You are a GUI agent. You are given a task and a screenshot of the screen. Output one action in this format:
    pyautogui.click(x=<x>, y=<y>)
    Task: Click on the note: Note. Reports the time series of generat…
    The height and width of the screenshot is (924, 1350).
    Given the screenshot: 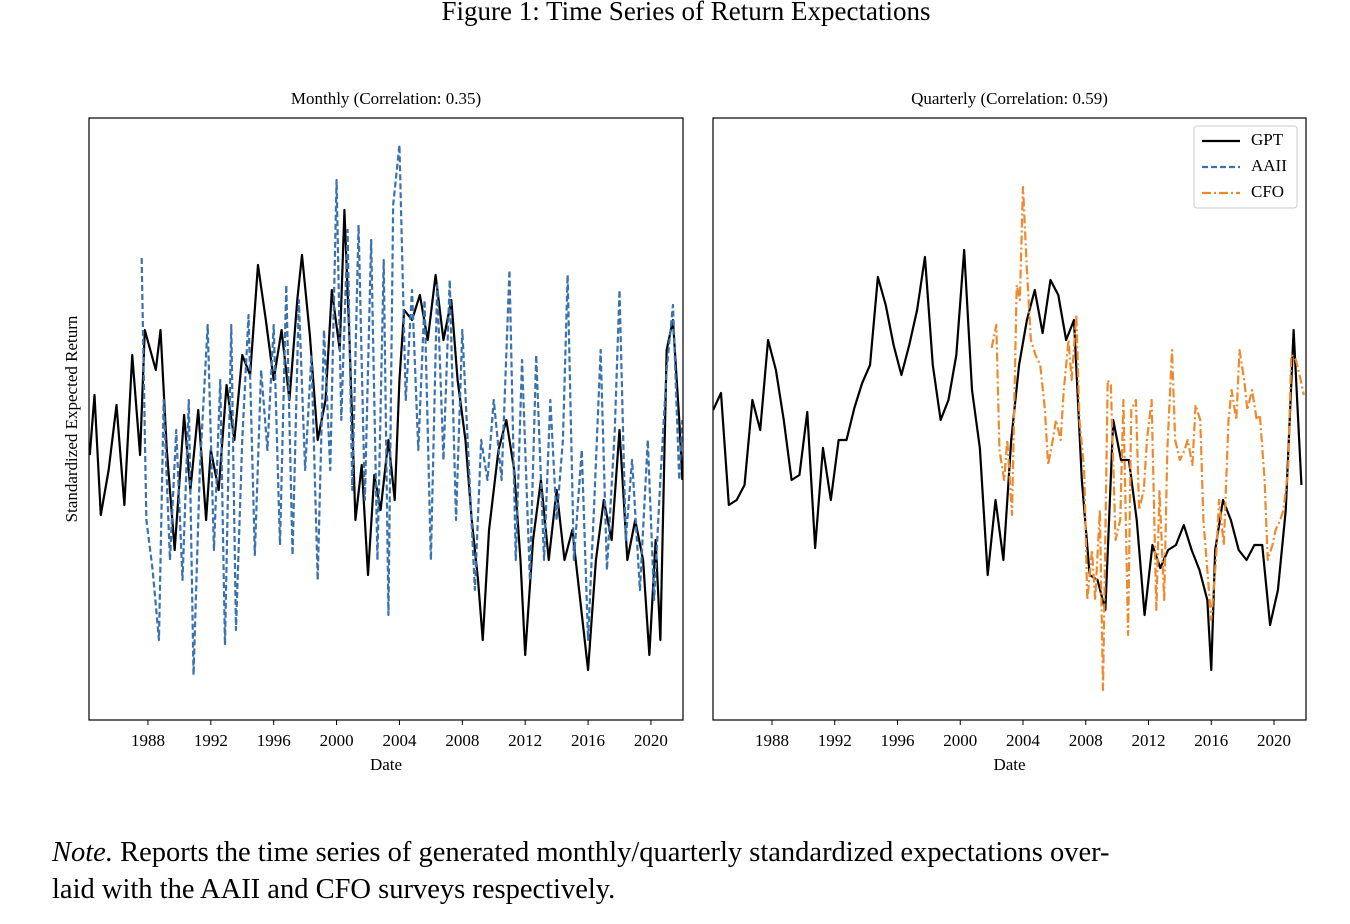 What is the action you would take?
    pyautogui.click(x=581, y=871)
    